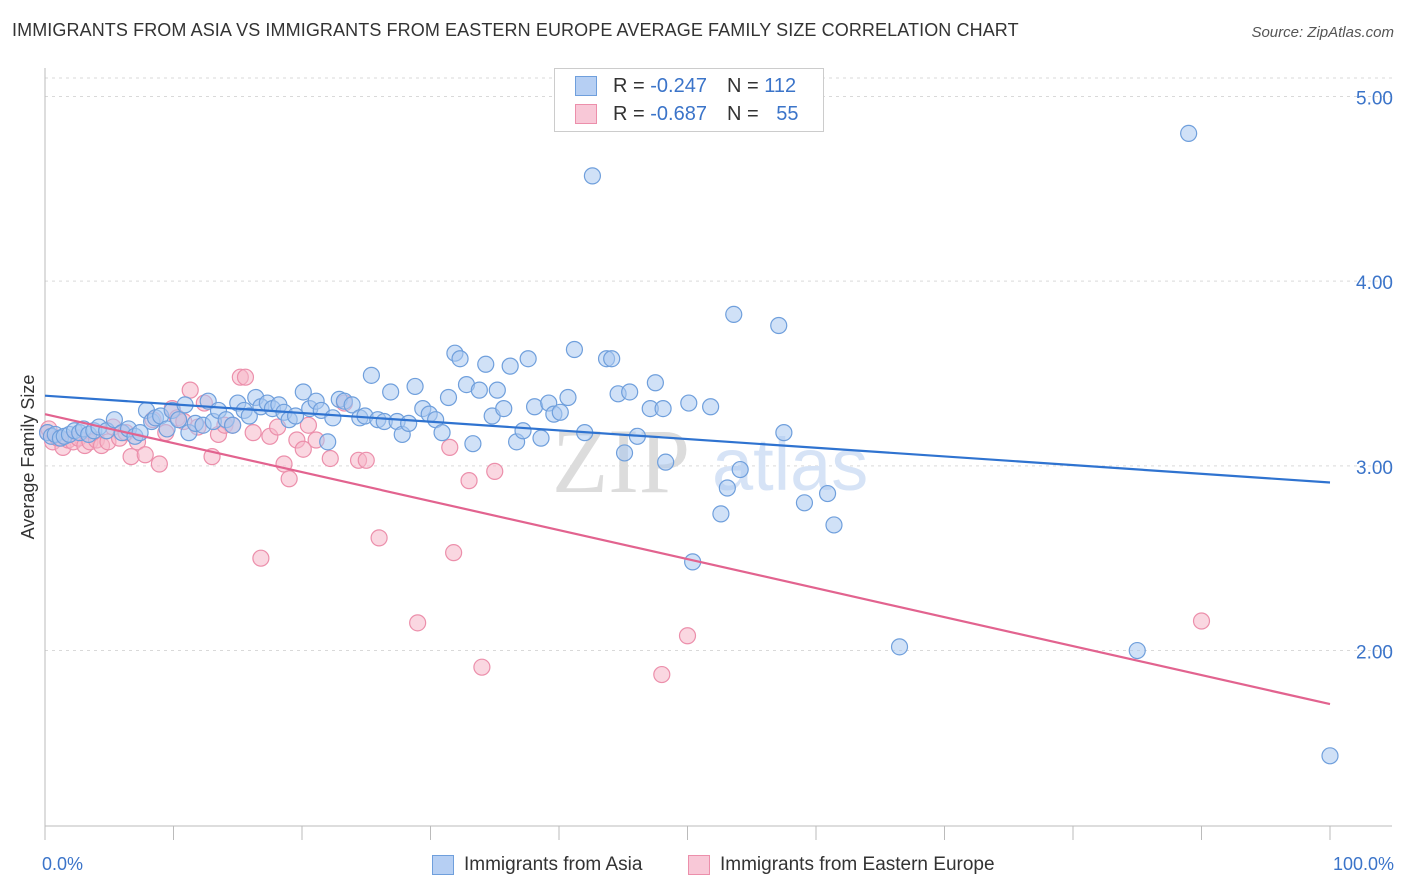 This screenshot has width=1406, height=892. What do you see at coordinates (586, 114) in the screenshot?
I see `legend-swatch-europe` at bounding box center [586, 114].